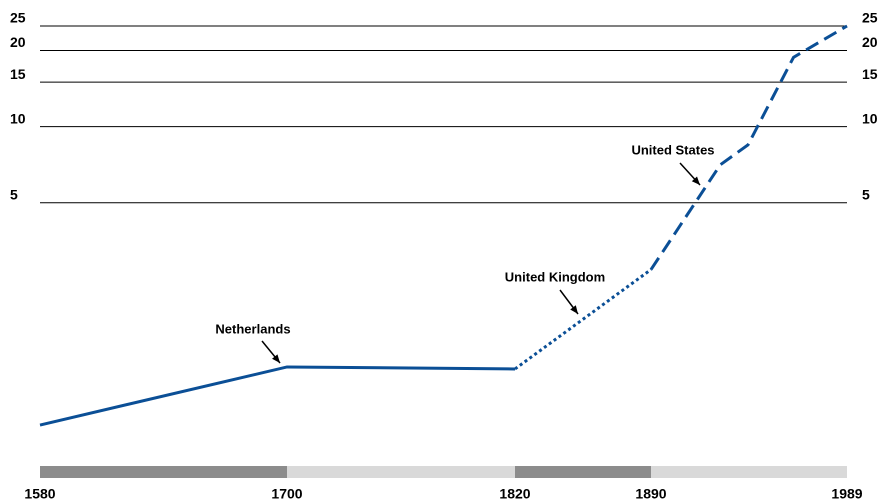  I want to click on x-tick-label: 1890, so click(650, 494).